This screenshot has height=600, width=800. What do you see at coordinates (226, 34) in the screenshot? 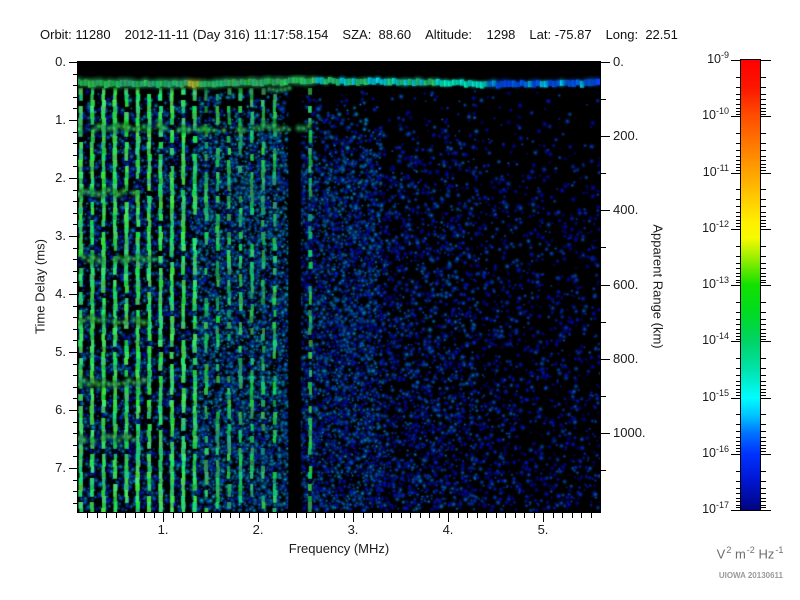
I see `datetime-value: 2012-11-11 (Day 316) 11:17:58.154` at bounding box center [226, 34].